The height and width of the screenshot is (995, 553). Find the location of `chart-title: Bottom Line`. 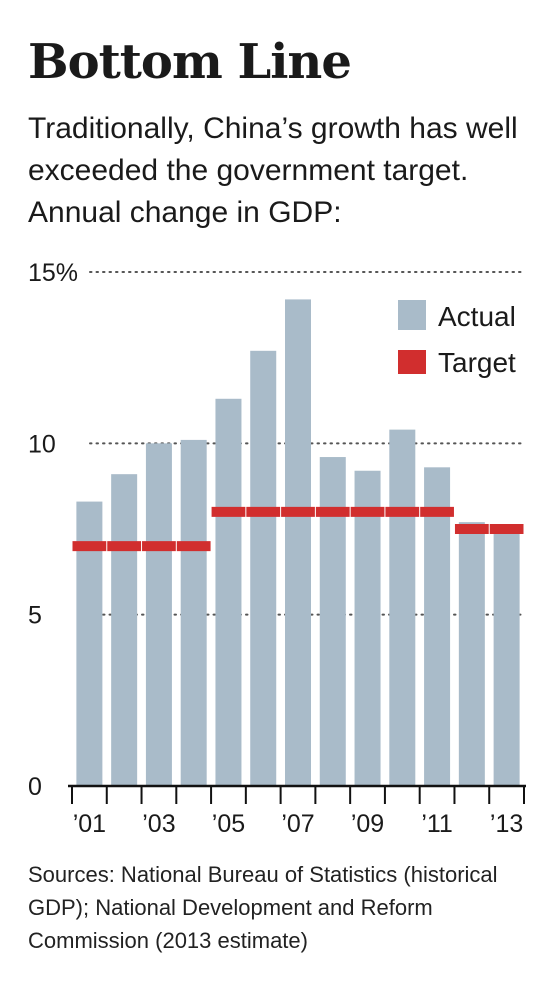

chart-title: Bottom Line is located at coordinates (190, 62).